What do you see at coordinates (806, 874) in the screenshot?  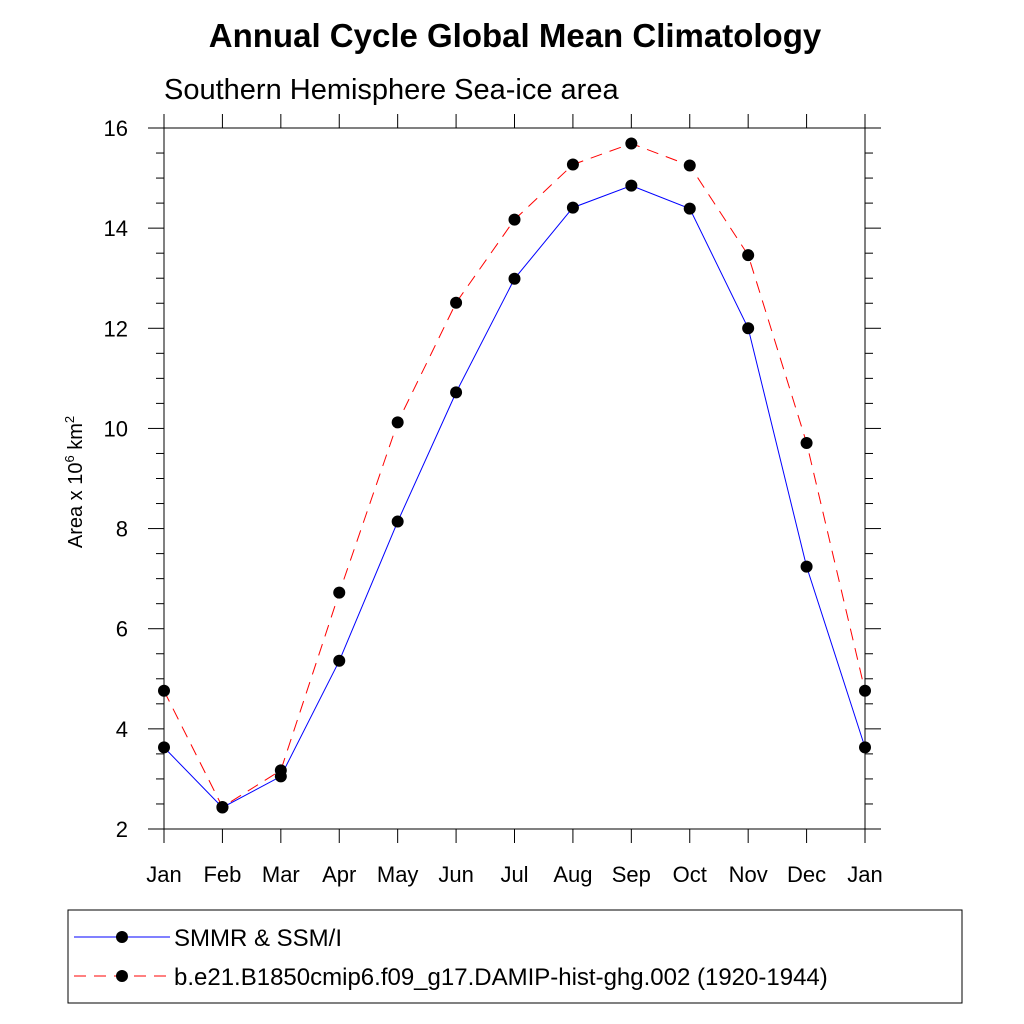 I see `x-tick-label: Dec` at bounding box center [806, 874].